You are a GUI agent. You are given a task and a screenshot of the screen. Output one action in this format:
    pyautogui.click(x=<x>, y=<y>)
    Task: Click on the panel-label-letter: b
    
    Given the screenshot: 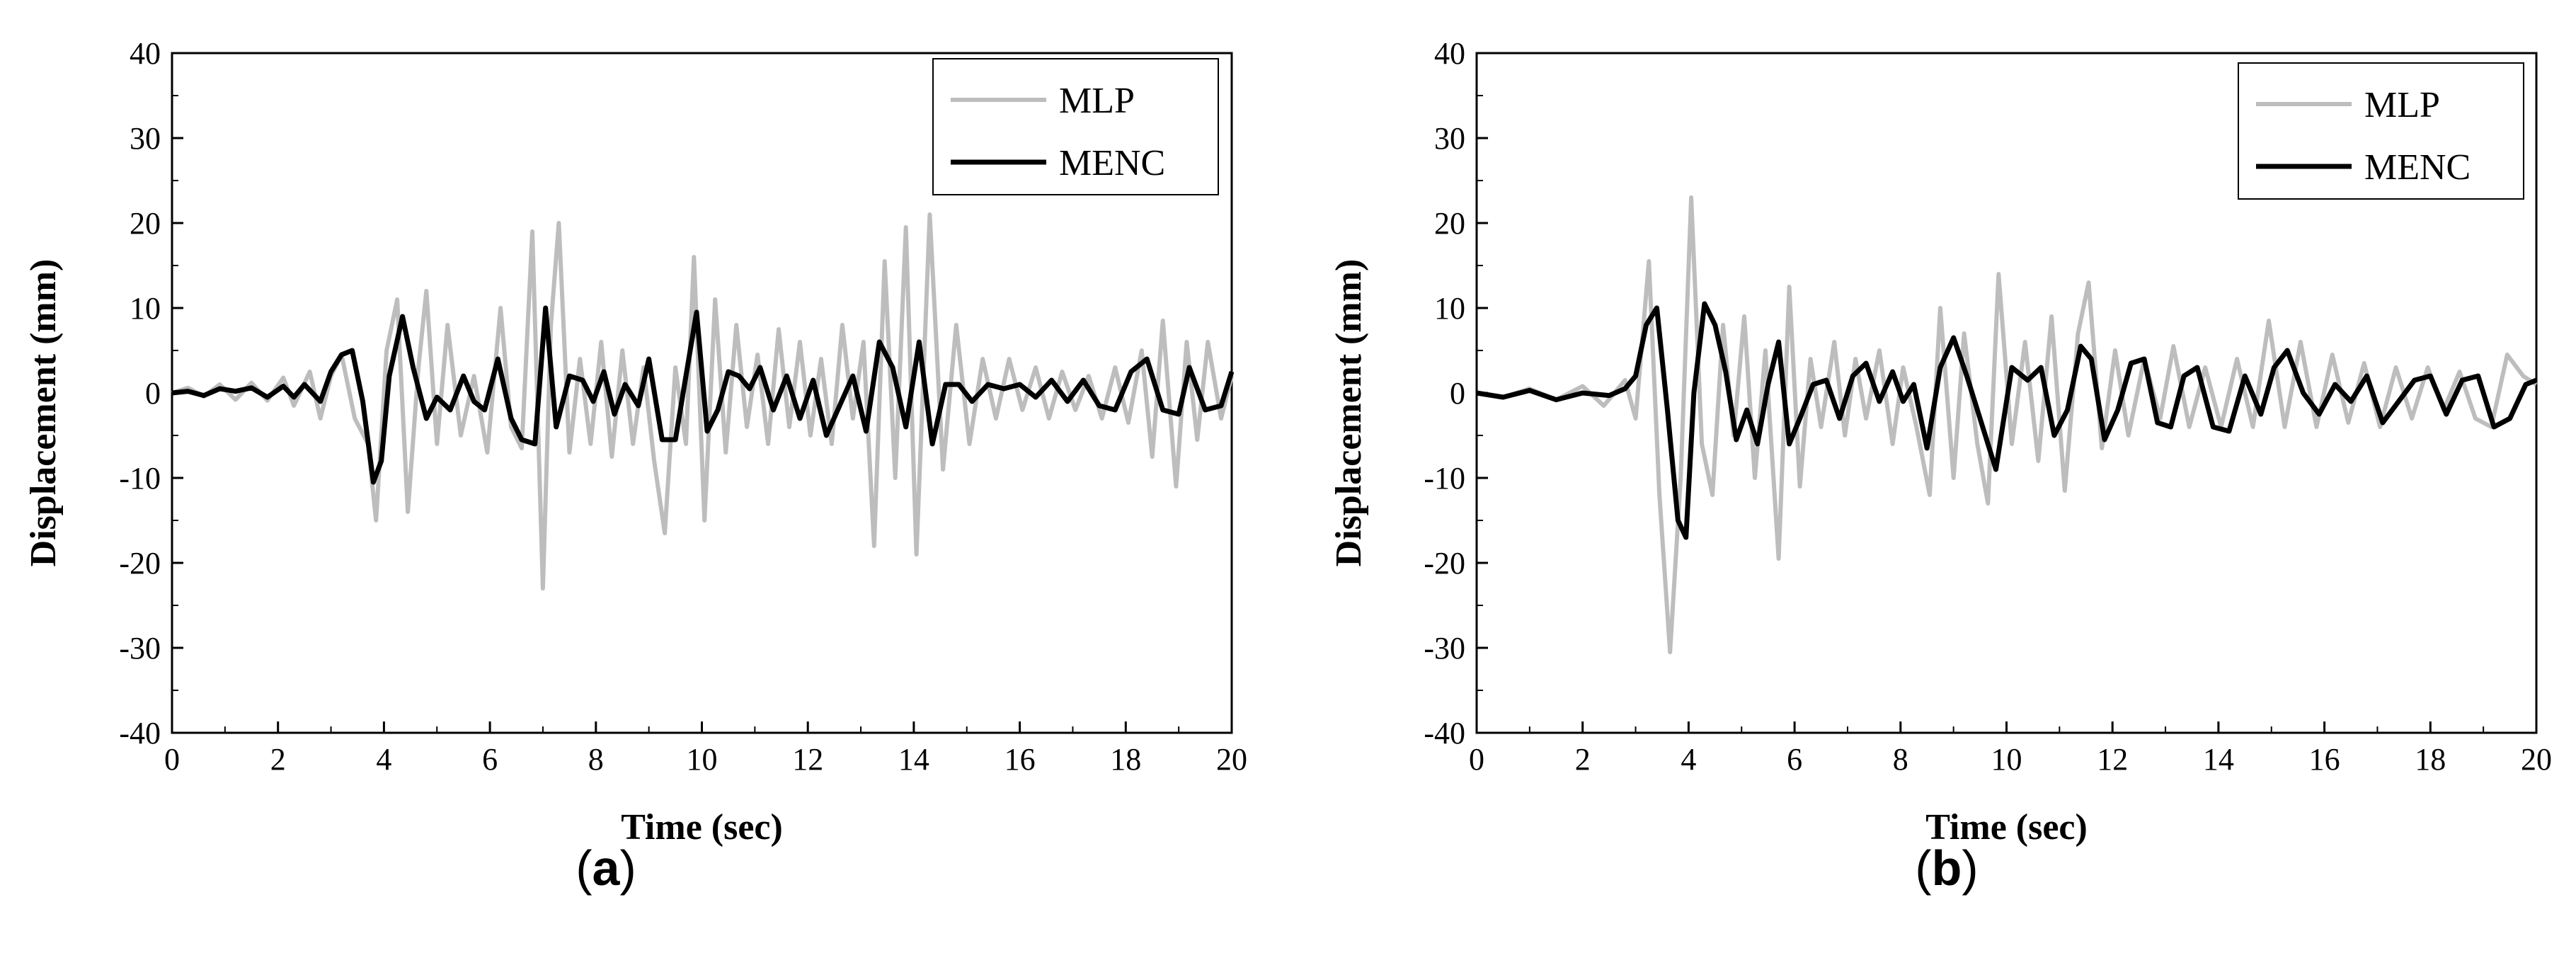 What is the action you would take?
    pyautogui.click(x=1947, y=868)
    